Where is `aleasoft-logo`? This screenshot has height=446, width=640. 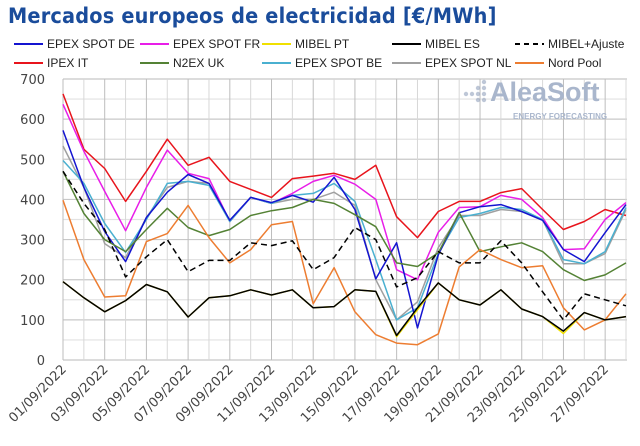 aleasoft-logo is located at coordinates (475, 91).